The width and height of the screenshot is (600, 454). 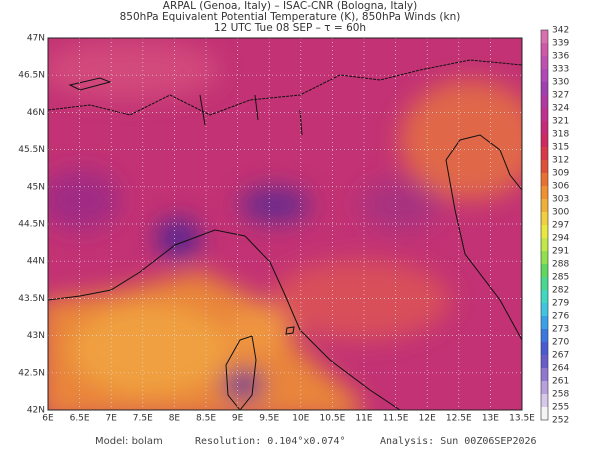 What do you see at coordinates (560, 31) in the screenshot?
I see `colorbar-label: 342` at bounding box center [560, 31].